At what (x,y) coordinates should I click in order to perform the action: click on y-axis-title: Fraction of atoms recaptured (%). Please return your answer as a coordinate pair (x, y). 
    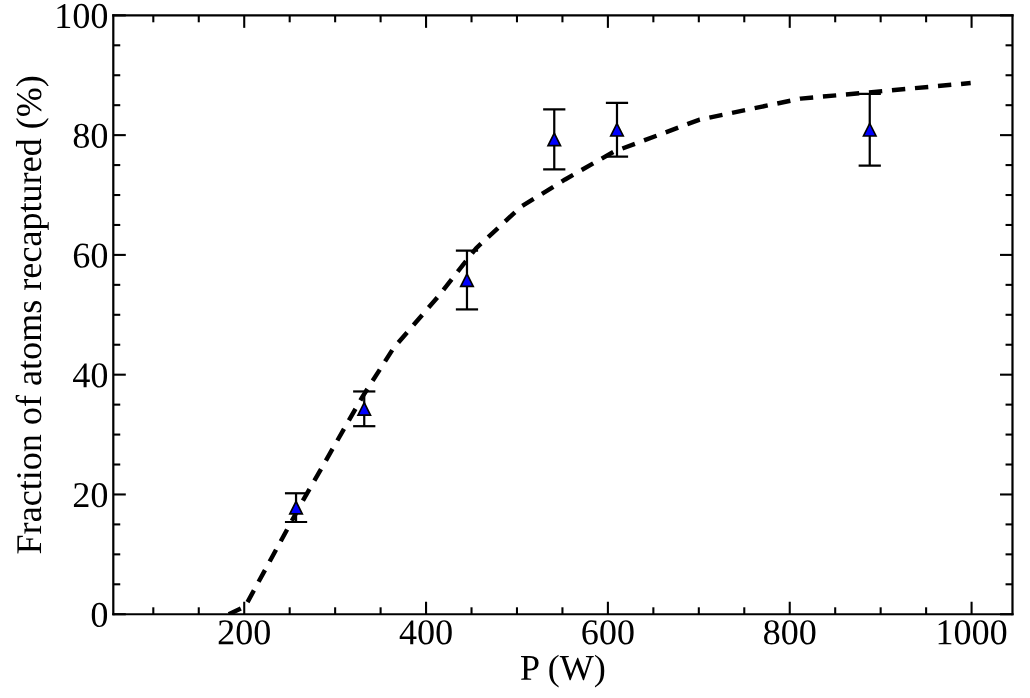
    Looking at the image, I should click on (32, 315).